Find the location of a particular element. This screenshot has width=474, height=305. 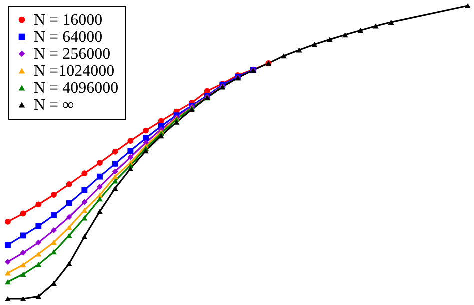

legend-label: N = 16000 is located at coordinates (68, 20).